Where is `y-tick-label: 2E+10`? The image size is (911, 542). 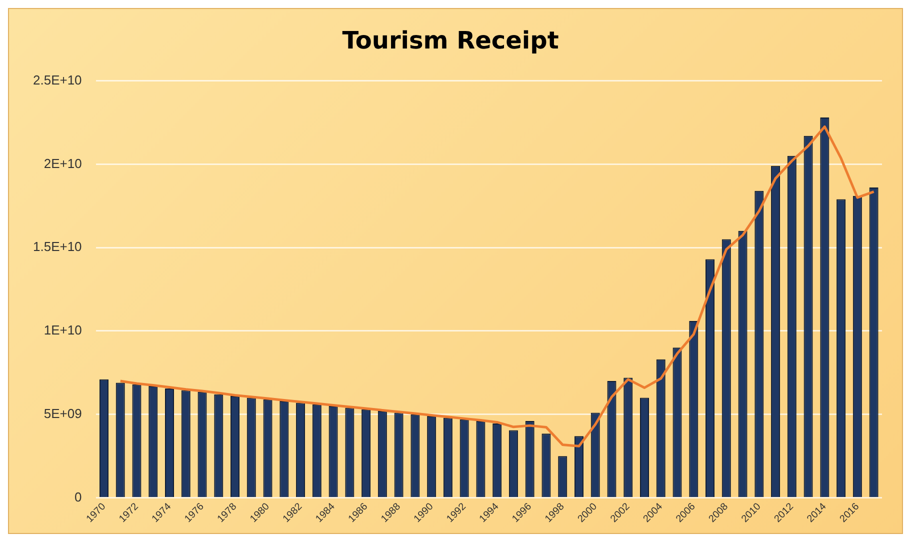
y-tick-label: 2E+10 is located at coordinates (63, 163).